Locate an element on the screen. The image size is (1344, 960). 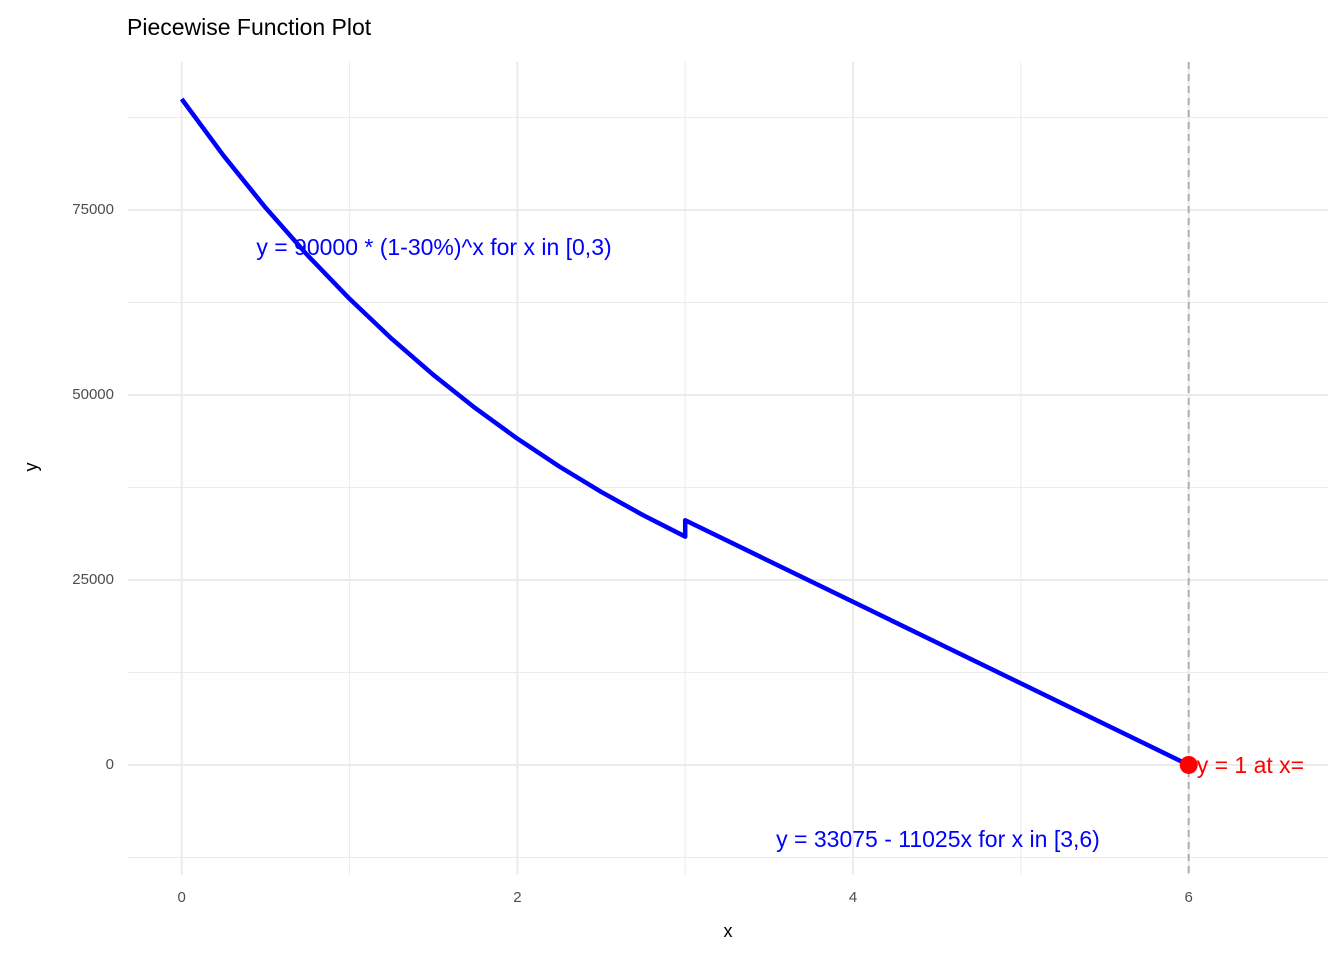
x-tick-label: 2 is located at coordinates (517, 897).